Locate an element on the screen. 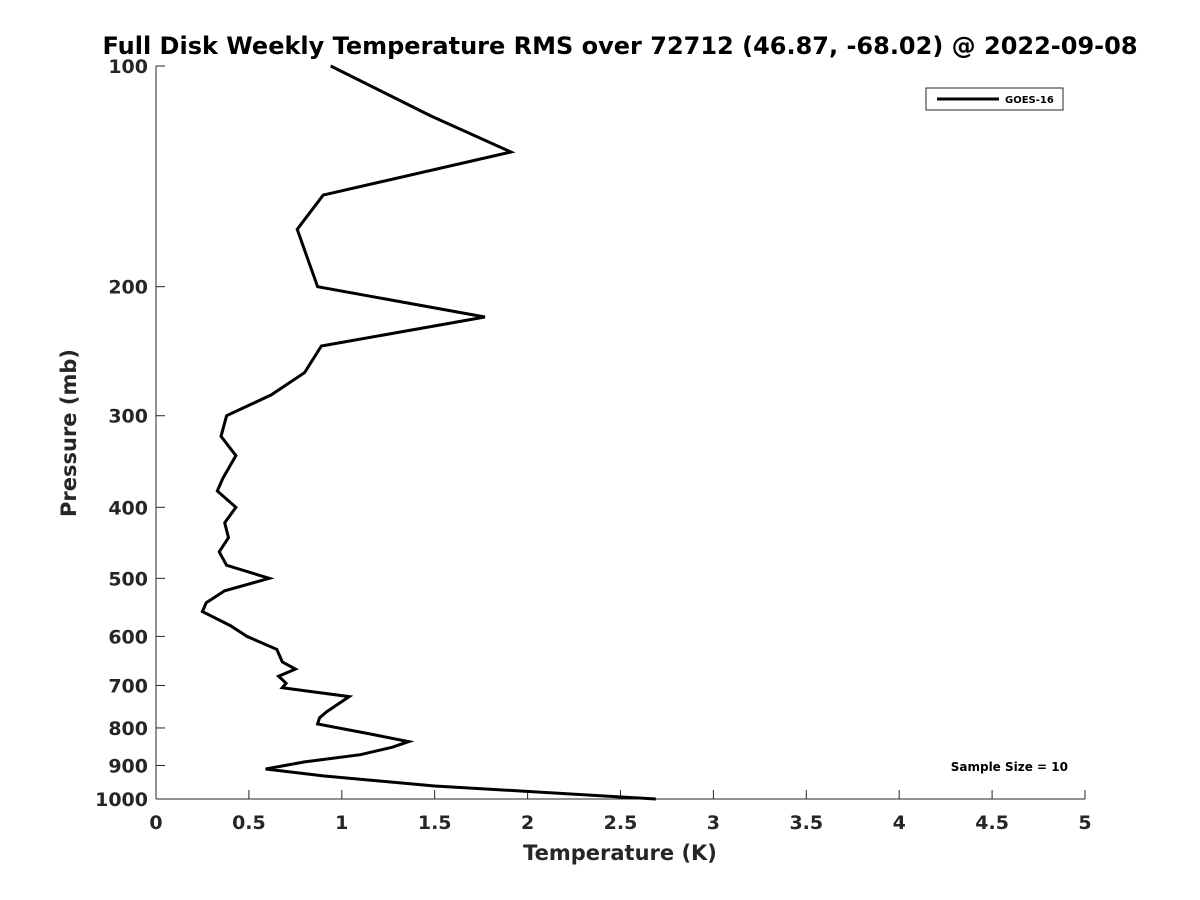 The width and height of the screenshot is (1200, 900). y-tick-label: 1000 is located at coordinates (121, 800).